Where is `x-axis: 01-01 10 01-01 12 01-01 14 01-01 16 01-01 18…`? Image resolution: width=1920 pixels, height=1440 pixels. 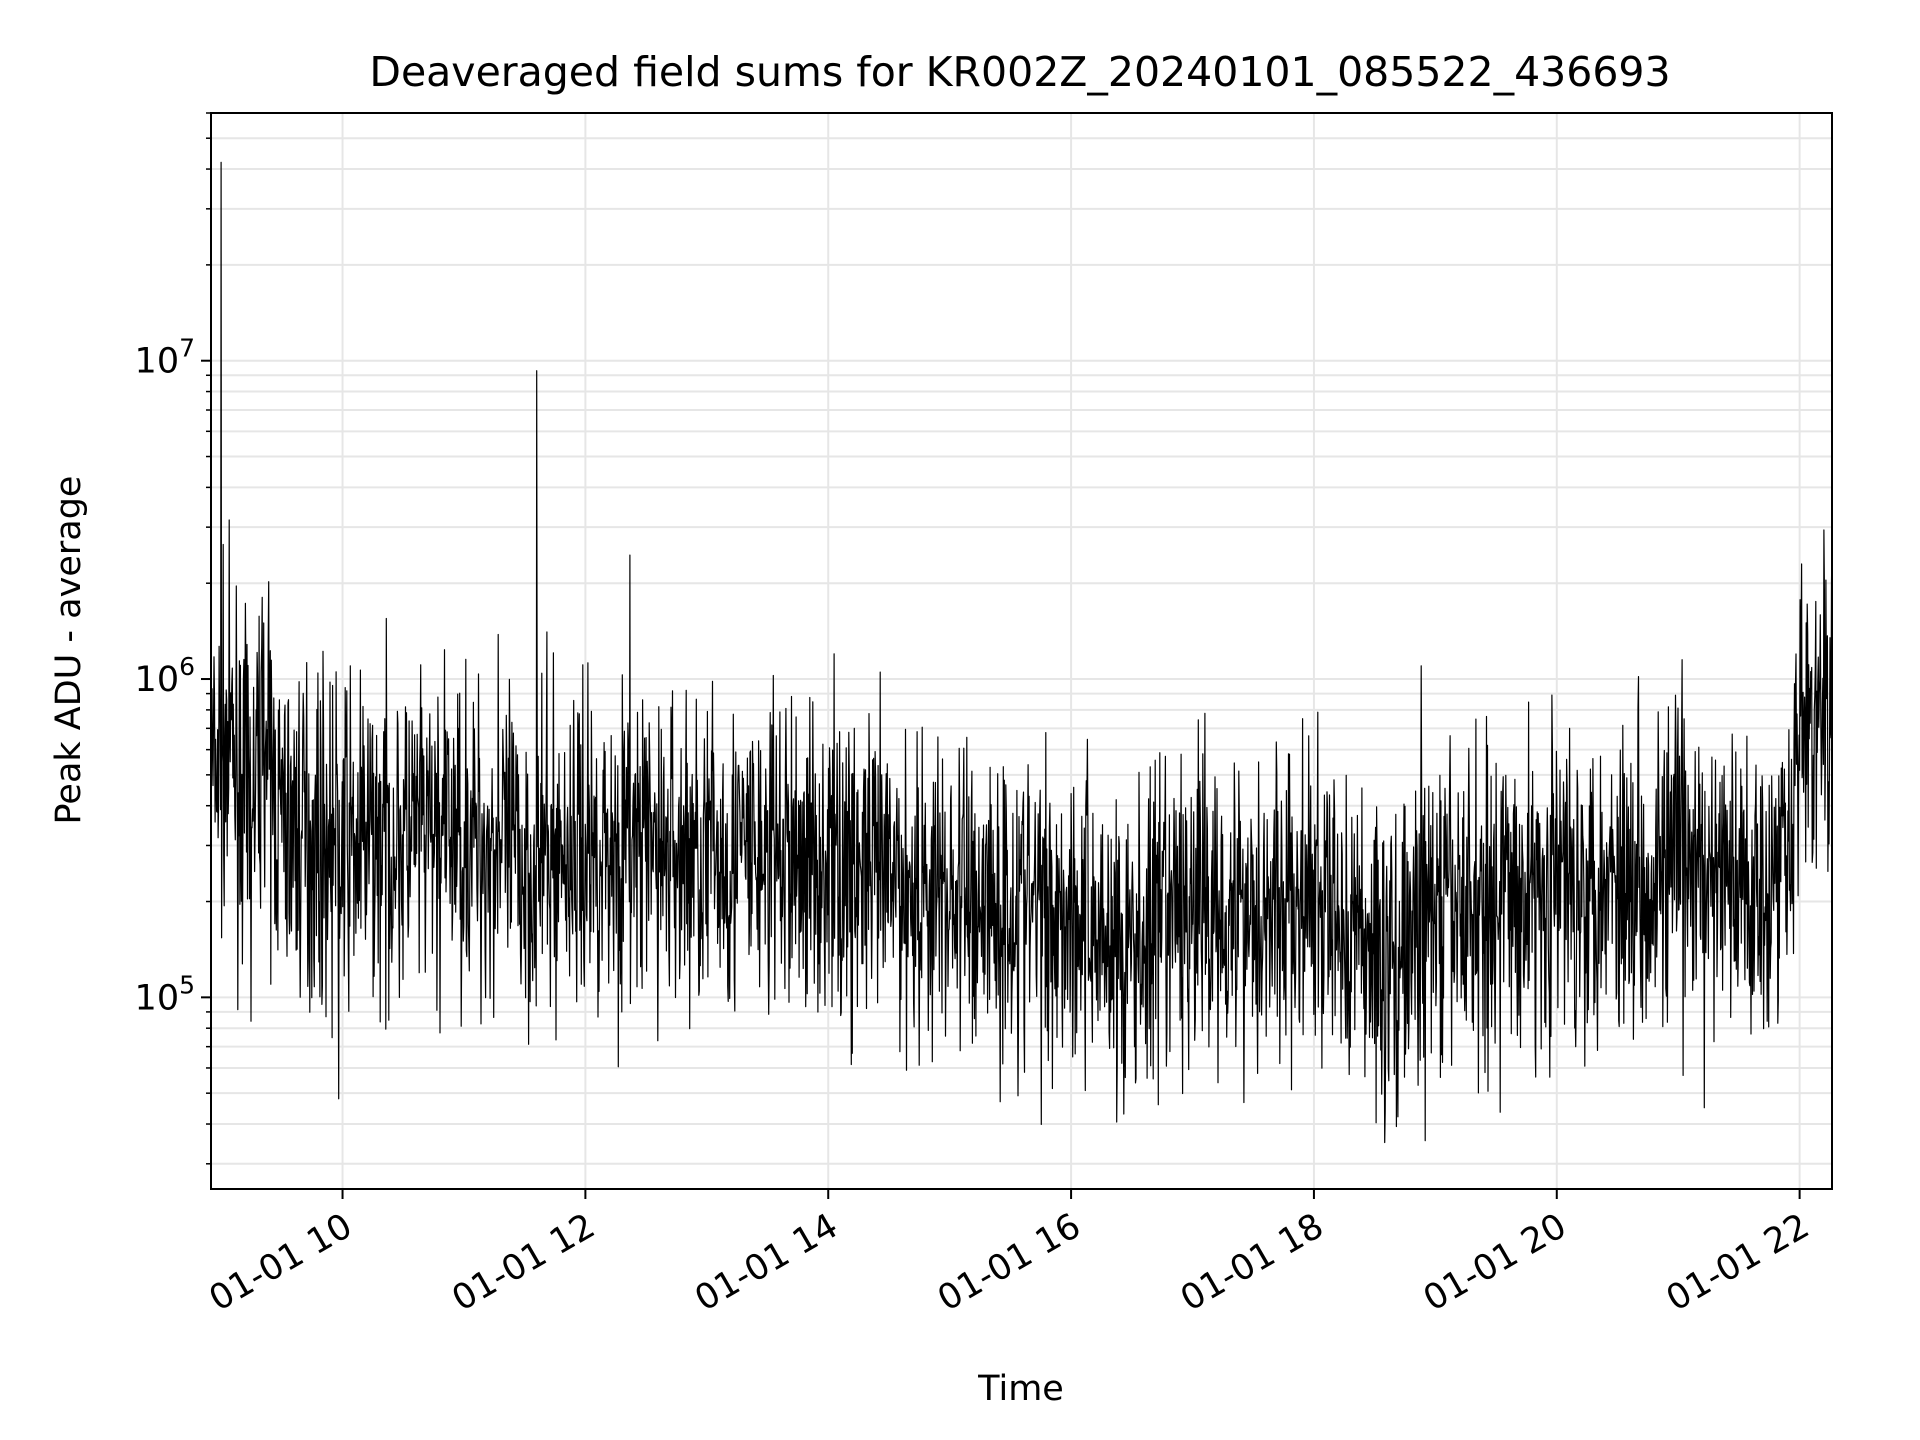
x-axis: 01-01 10 01-01 12 01-01 14 01-01 16 01-01 18… is located at coordinates (1009, 1254).